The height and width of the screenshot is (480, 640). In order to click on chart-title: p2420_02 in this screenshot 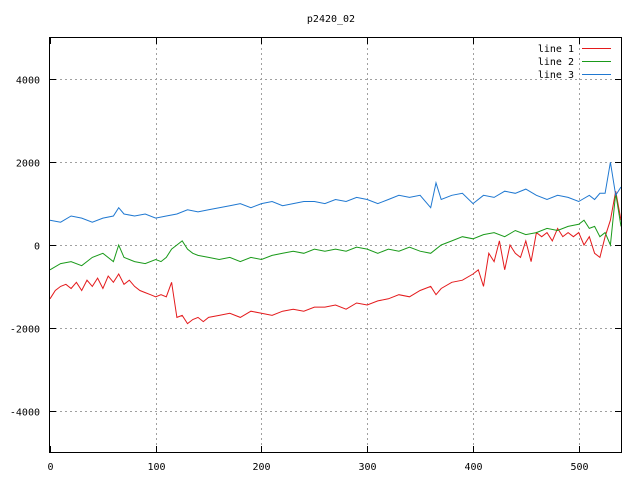, I will do `click(331, 19)`.